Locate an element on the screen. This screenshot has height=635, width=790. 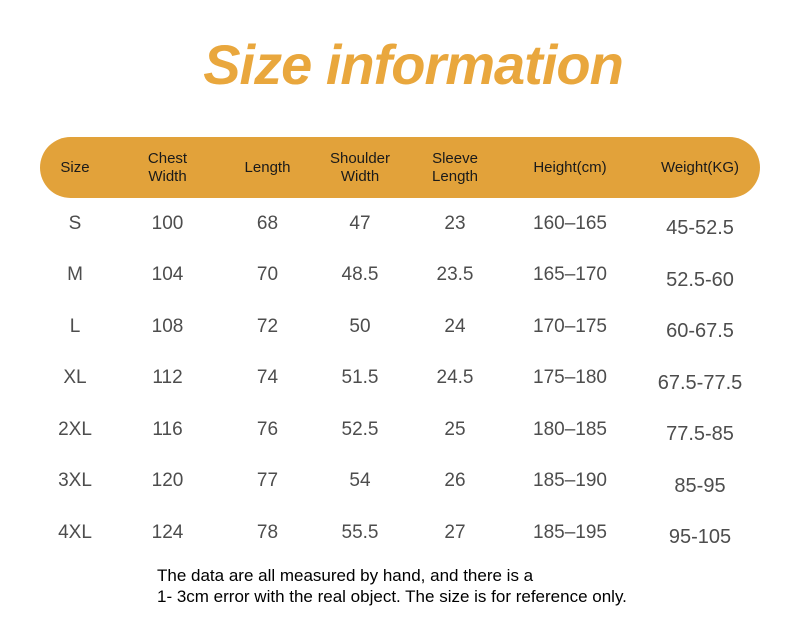
table-cell: 60-67.5 is located at coordinates (700, 331).